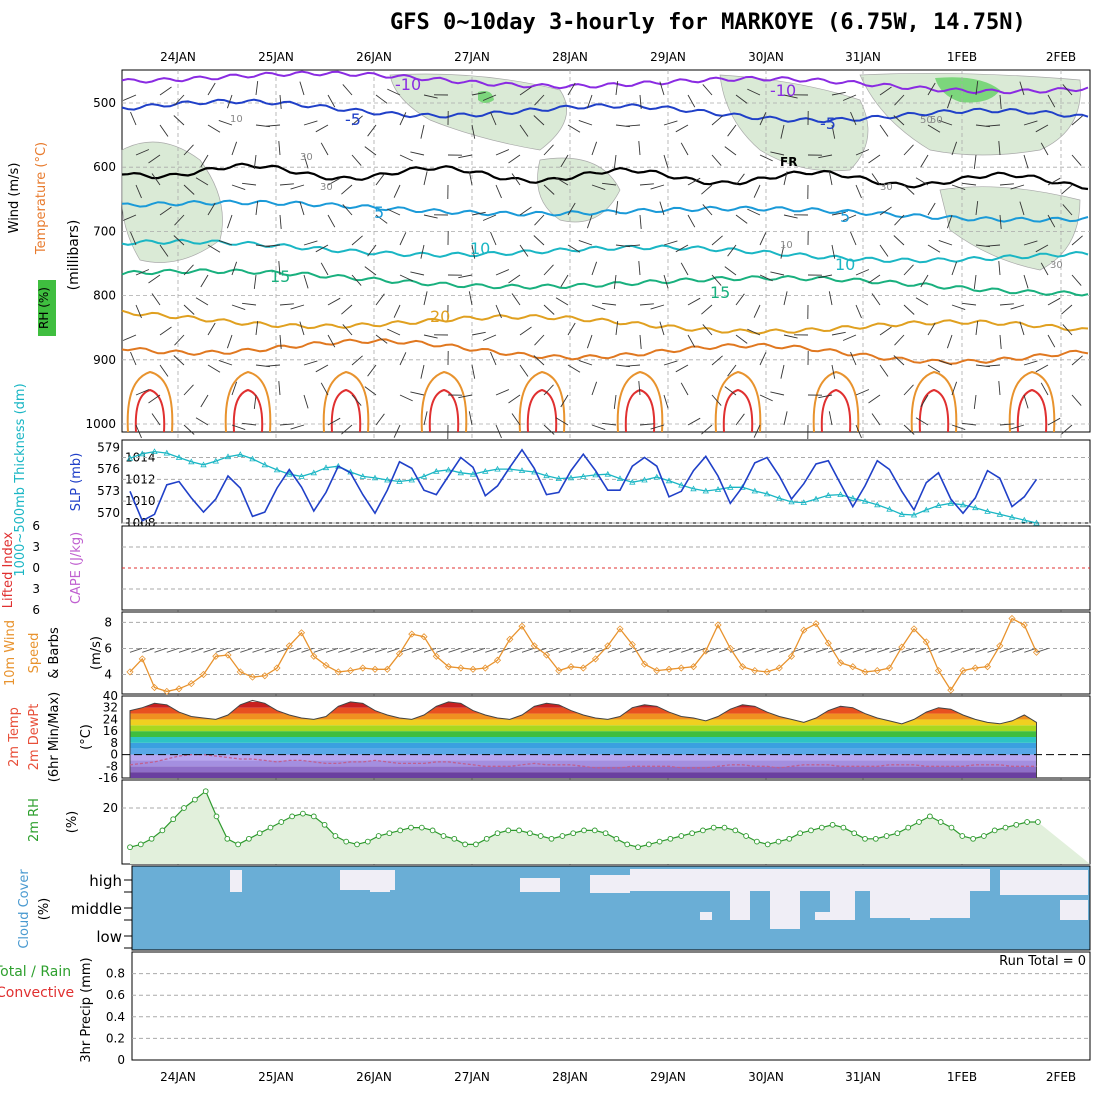 This screenshot has height=1100, width=1100. Describe the element at coordinates (276, 1077) in the screenshot. I see `date-label-bottom: 25JAN` at that location.